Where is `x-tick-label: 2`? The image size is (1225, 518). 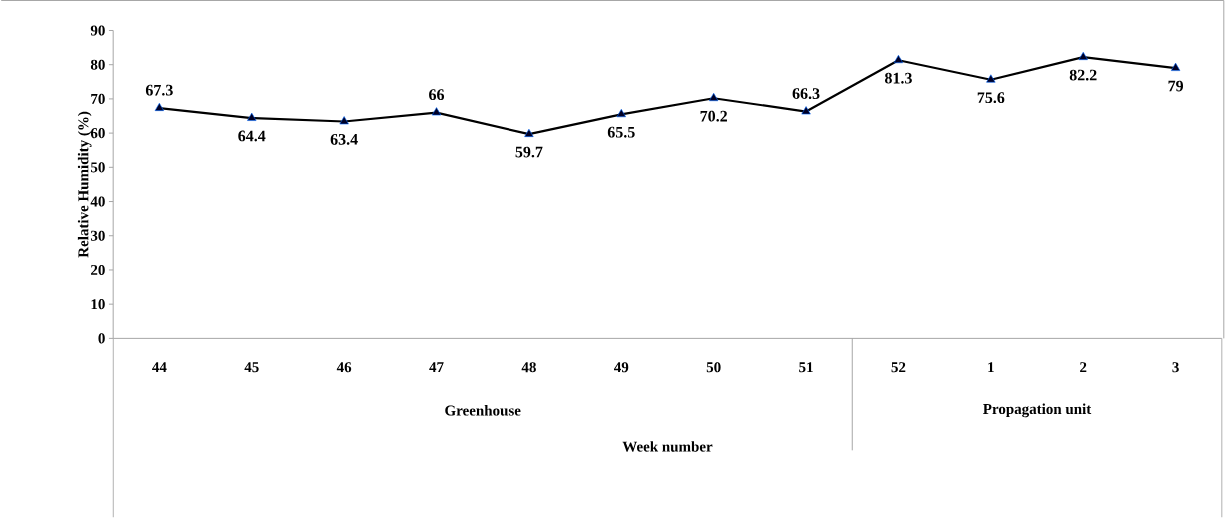
x-tick-label: 2 is located at coordinates (1083, 367).